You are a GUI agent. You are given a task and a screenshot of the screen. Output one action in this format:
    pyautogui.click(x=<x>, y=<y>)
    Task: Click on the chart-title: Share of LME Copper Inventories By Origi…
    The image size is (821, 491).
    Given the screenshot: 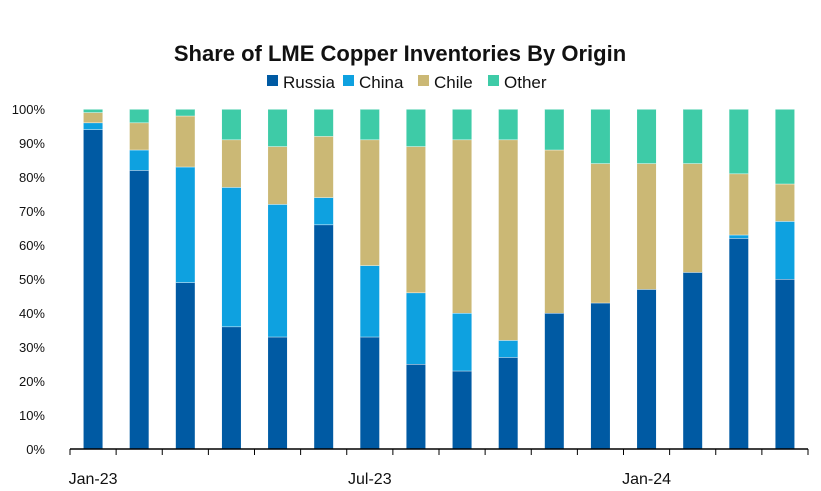 What is the action you would take?
    pyautogui.click(x=400, y=53)
    